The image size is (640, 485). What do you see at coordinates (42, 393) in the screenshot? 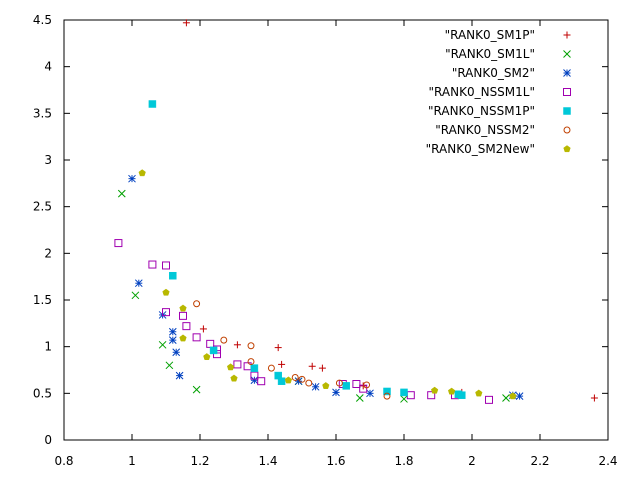
I see `y-tick-label: 0.5` at bounding box center [42, 393].